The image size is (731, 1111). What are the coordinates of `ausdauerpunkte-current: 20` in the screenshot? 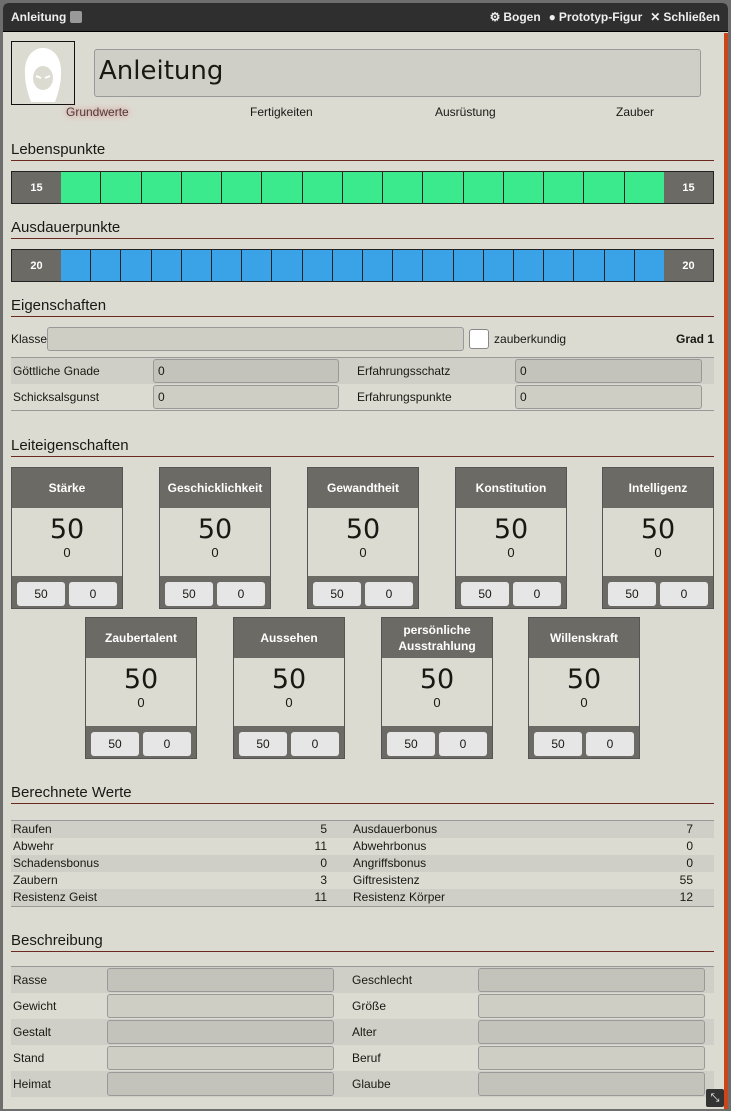 It's located at (36, 265).